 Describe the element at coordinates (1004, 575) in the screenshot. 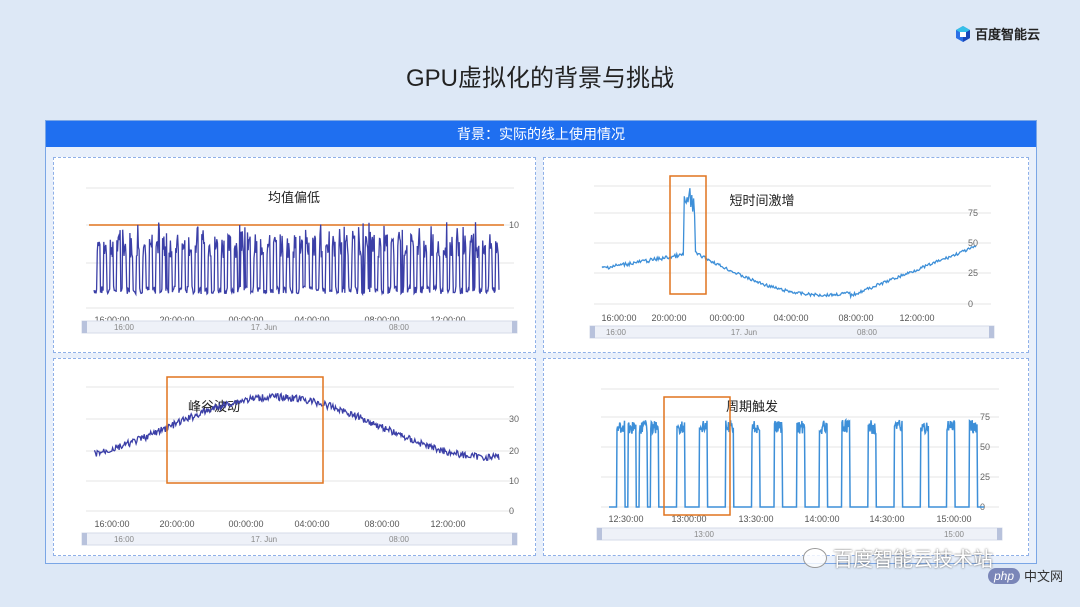

I see `php-badge: php` at that location.